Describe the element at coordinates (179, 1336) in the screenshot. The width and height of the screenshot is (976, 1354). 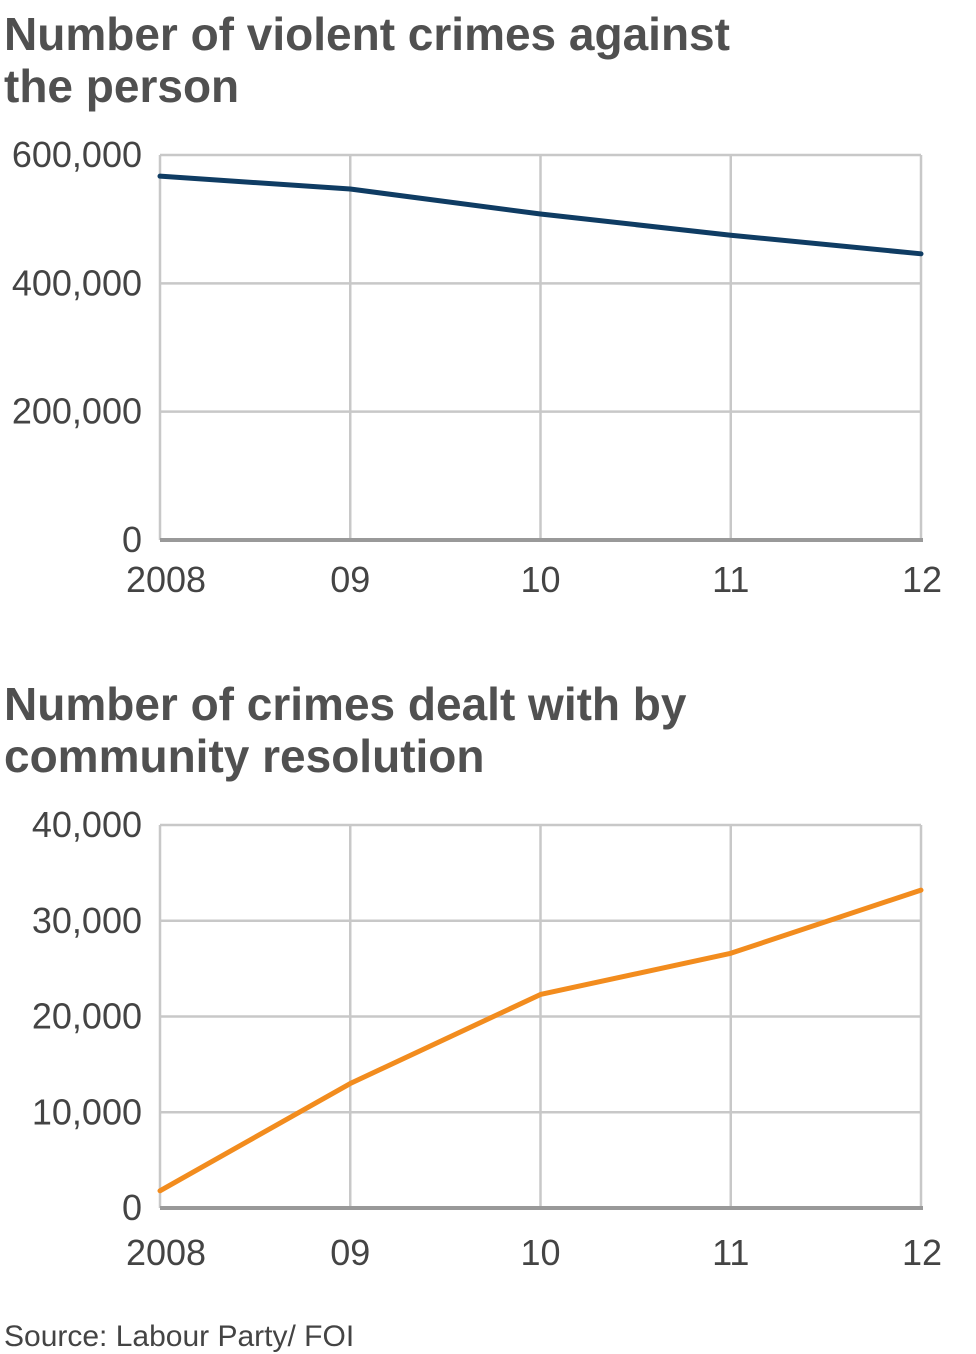
I see `source-note: Source: Labour Party/ FOI` at that location.